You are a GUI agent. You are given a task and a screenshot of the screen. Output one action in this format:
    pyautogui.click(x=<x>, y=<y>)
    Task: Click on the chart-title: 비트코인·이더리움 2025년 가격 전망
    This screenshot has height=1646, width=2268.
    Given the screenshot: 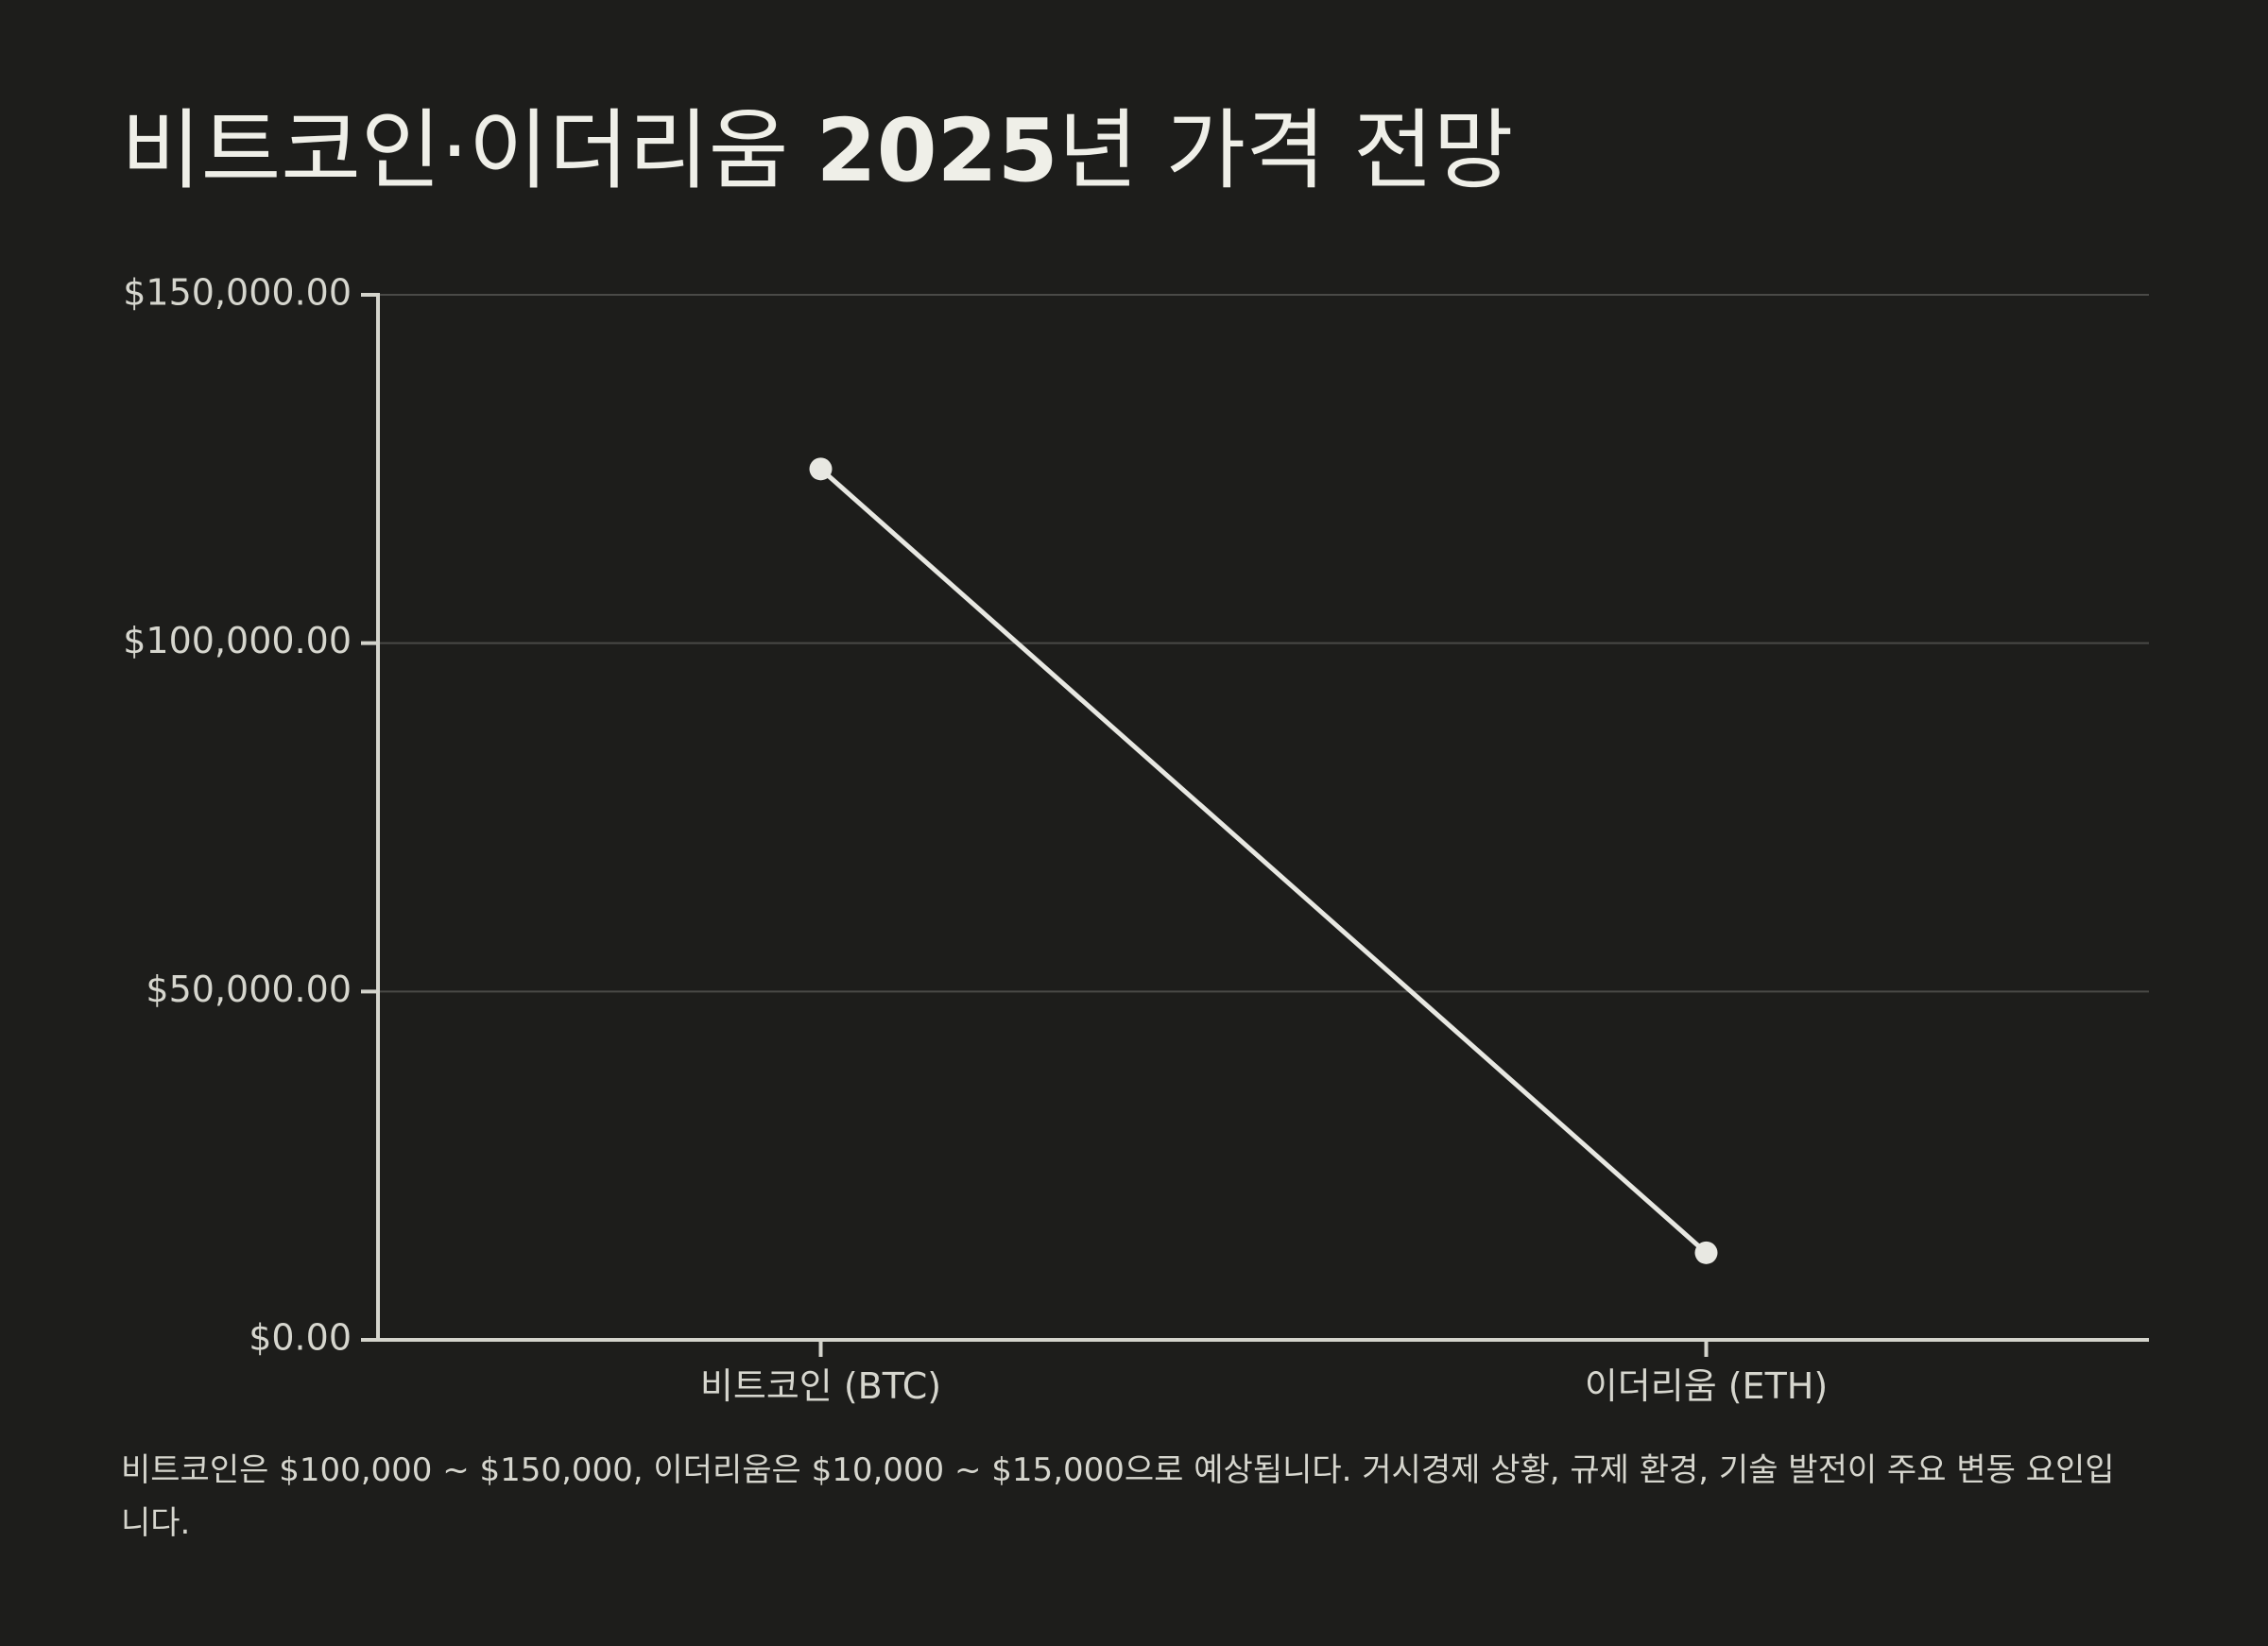 What is the action you would take?
    pyautogui.click(x=817, y=151)
    